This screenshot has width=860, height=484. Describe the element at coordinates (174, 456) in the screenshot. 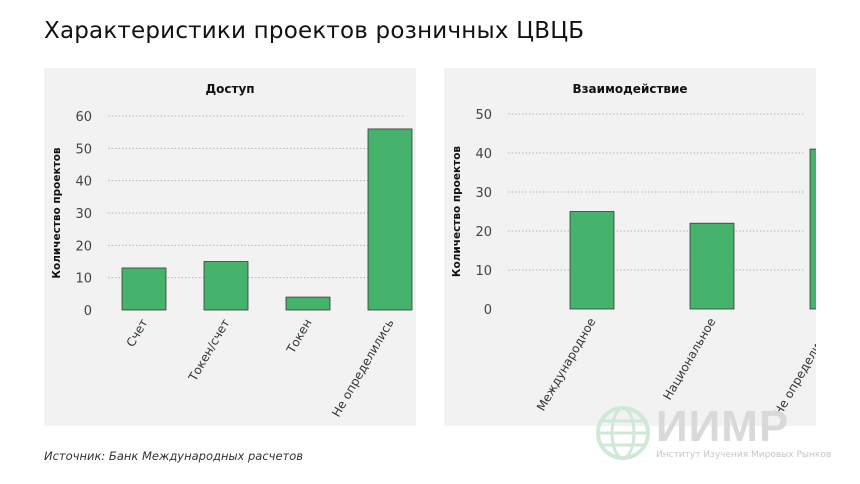

I see `source-note: Источник: Банк Международных расчетов` at that location.